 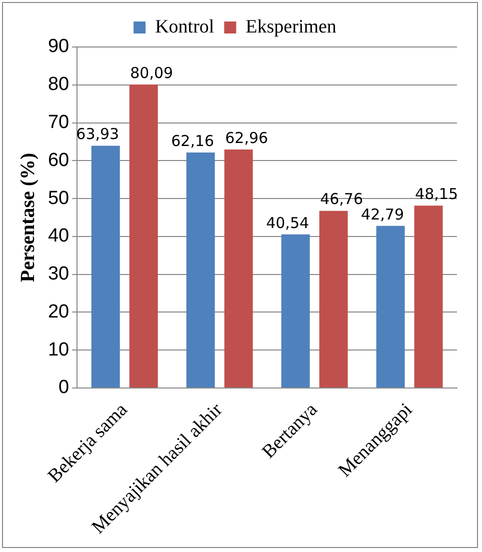 What do you see at coordinates (59, 349) in the screenshot?
I see `y-tick-label: 10` at bounding box center [59, 349].